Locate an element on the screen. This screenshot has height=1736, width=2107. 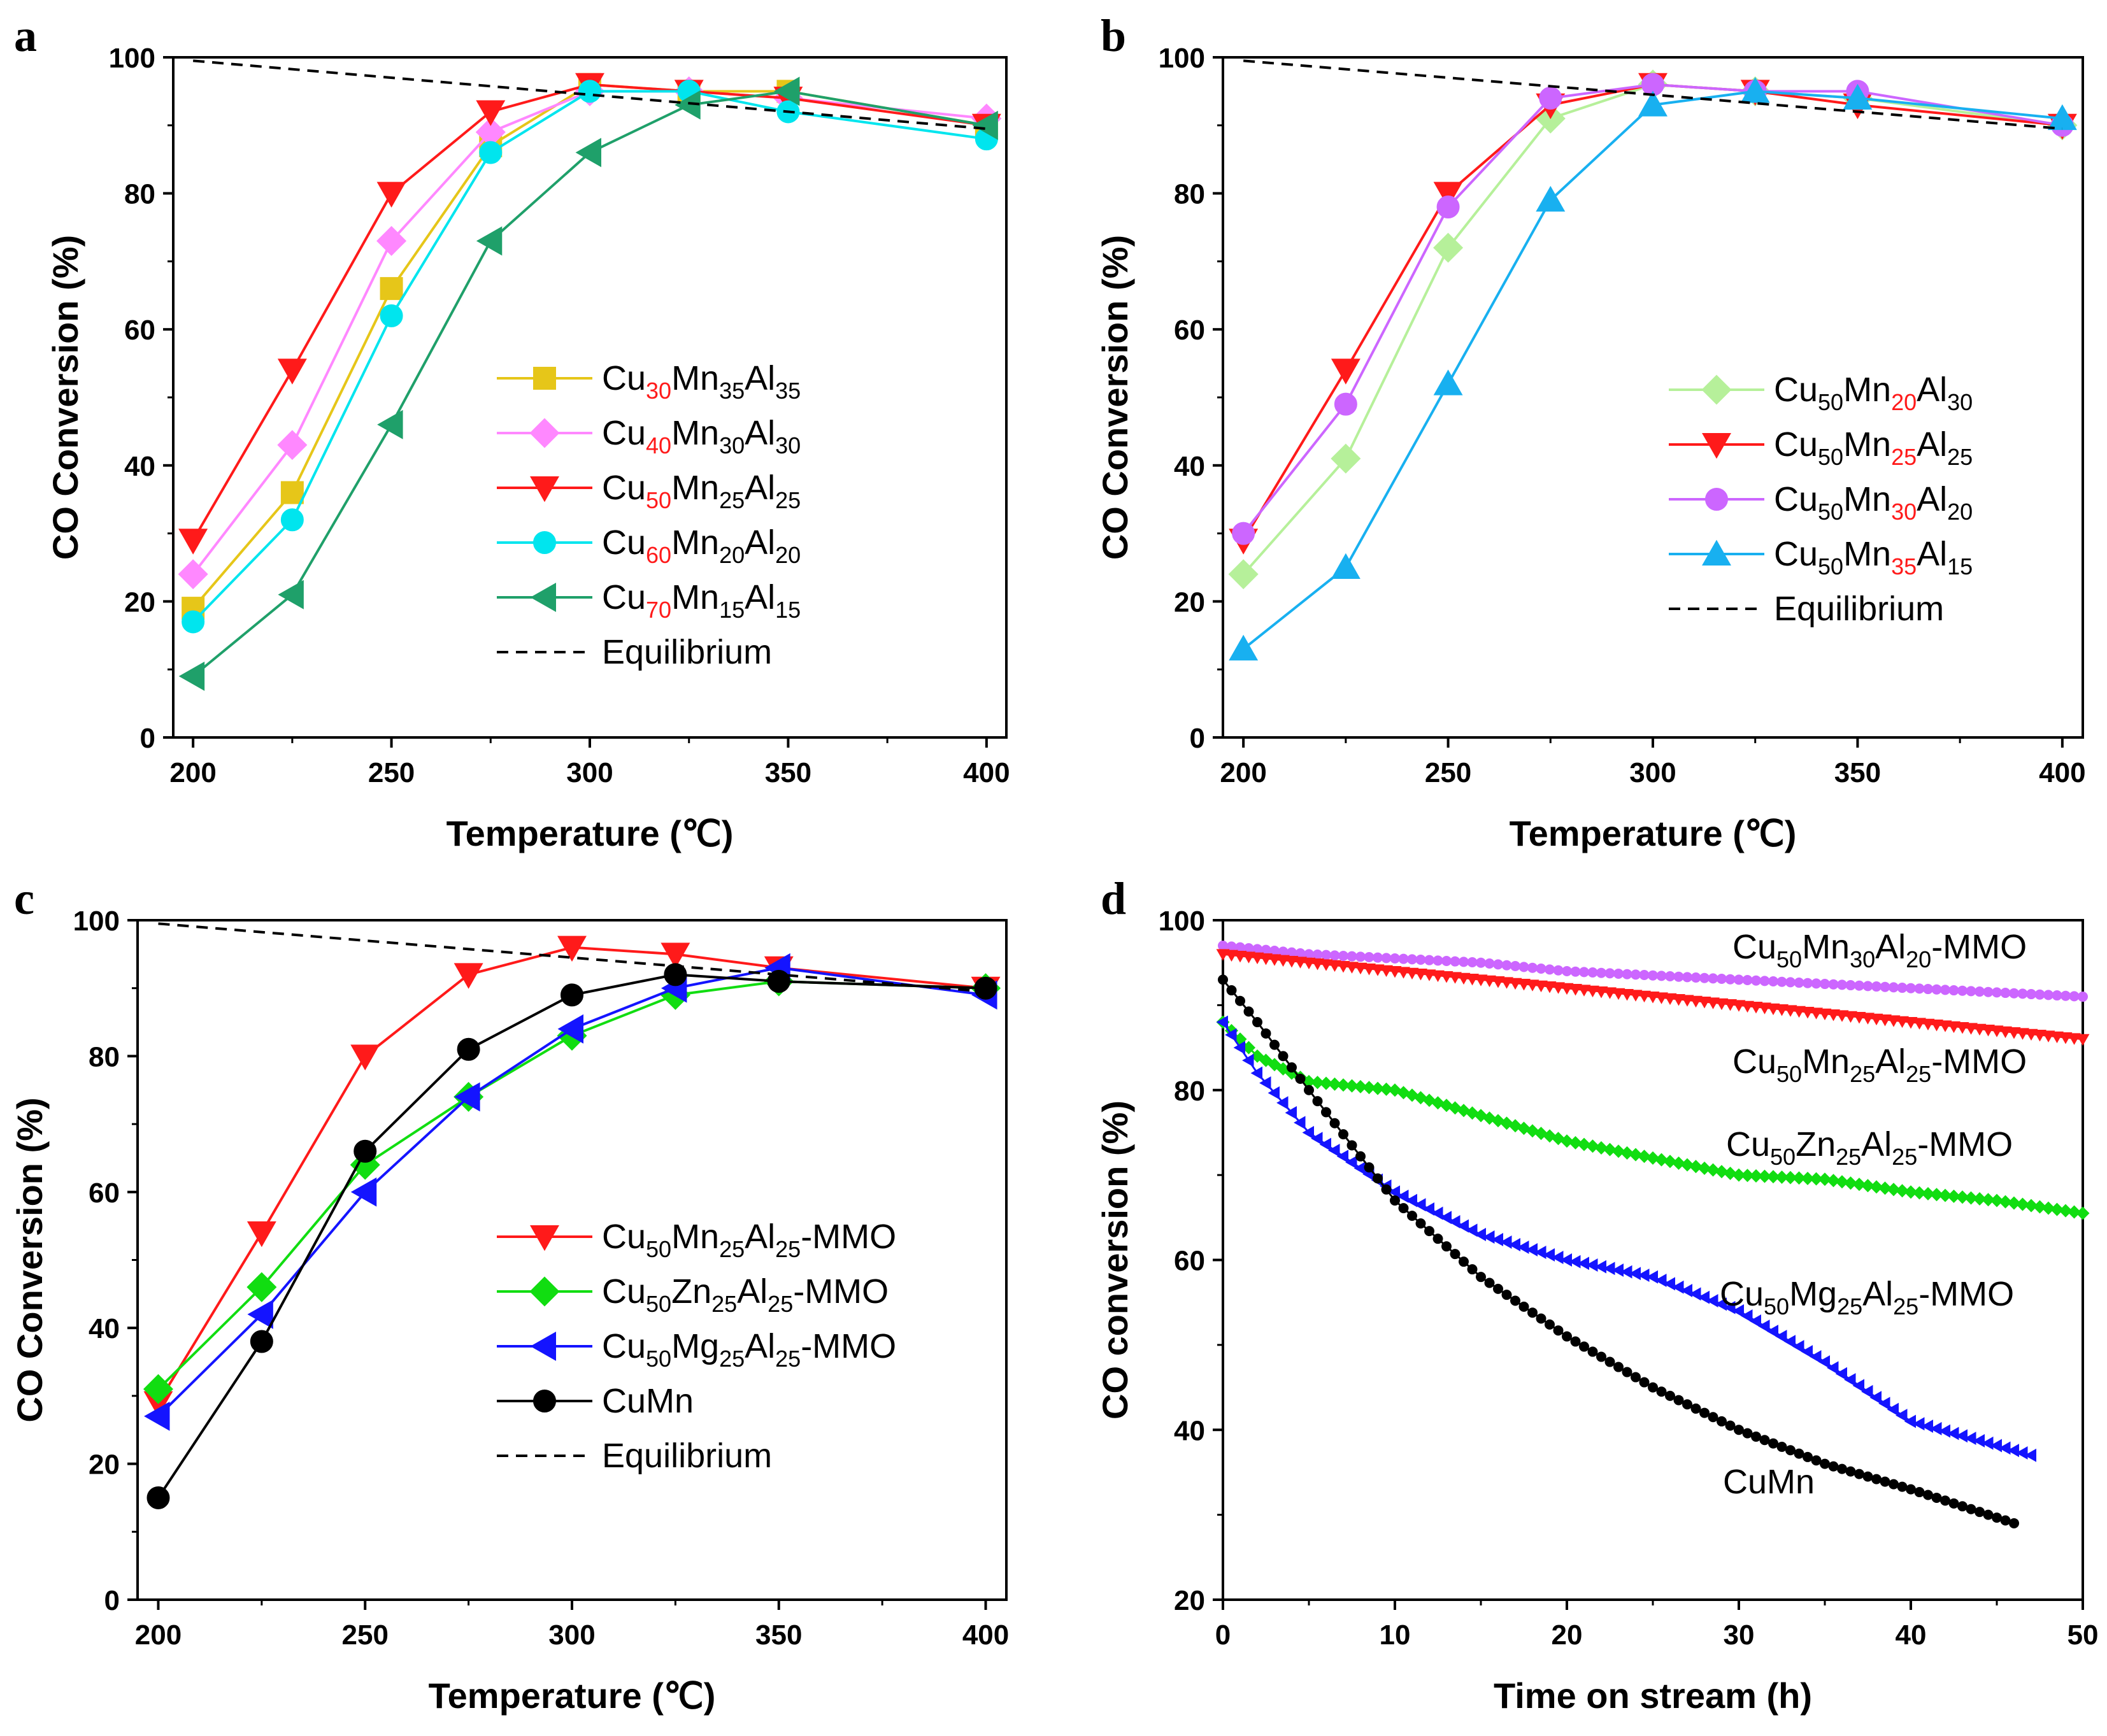
series-label: CuMn is located at coordinates (1769, 1482).